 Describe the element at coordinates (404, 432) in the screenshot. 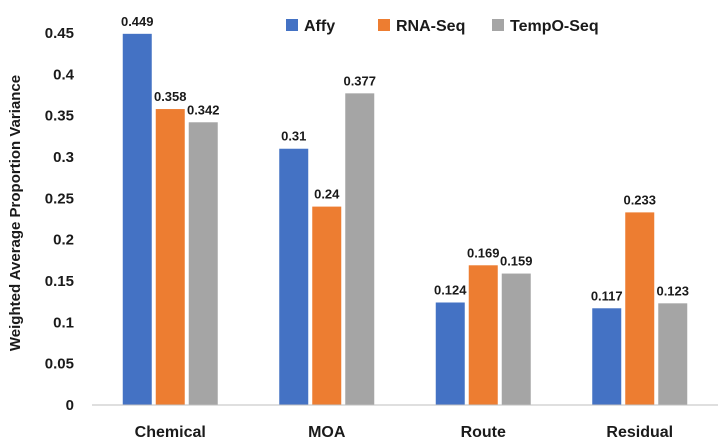

I see `category-labels: Chemical MOA Route Residual` at that location.